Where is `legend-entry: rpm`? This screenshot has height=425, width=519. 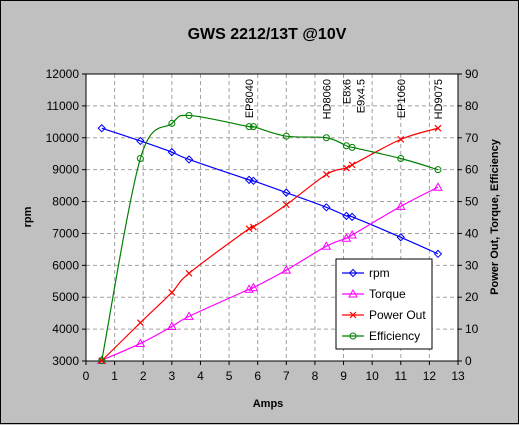 legend-entry: rpm is located at coordinates (379, 273).